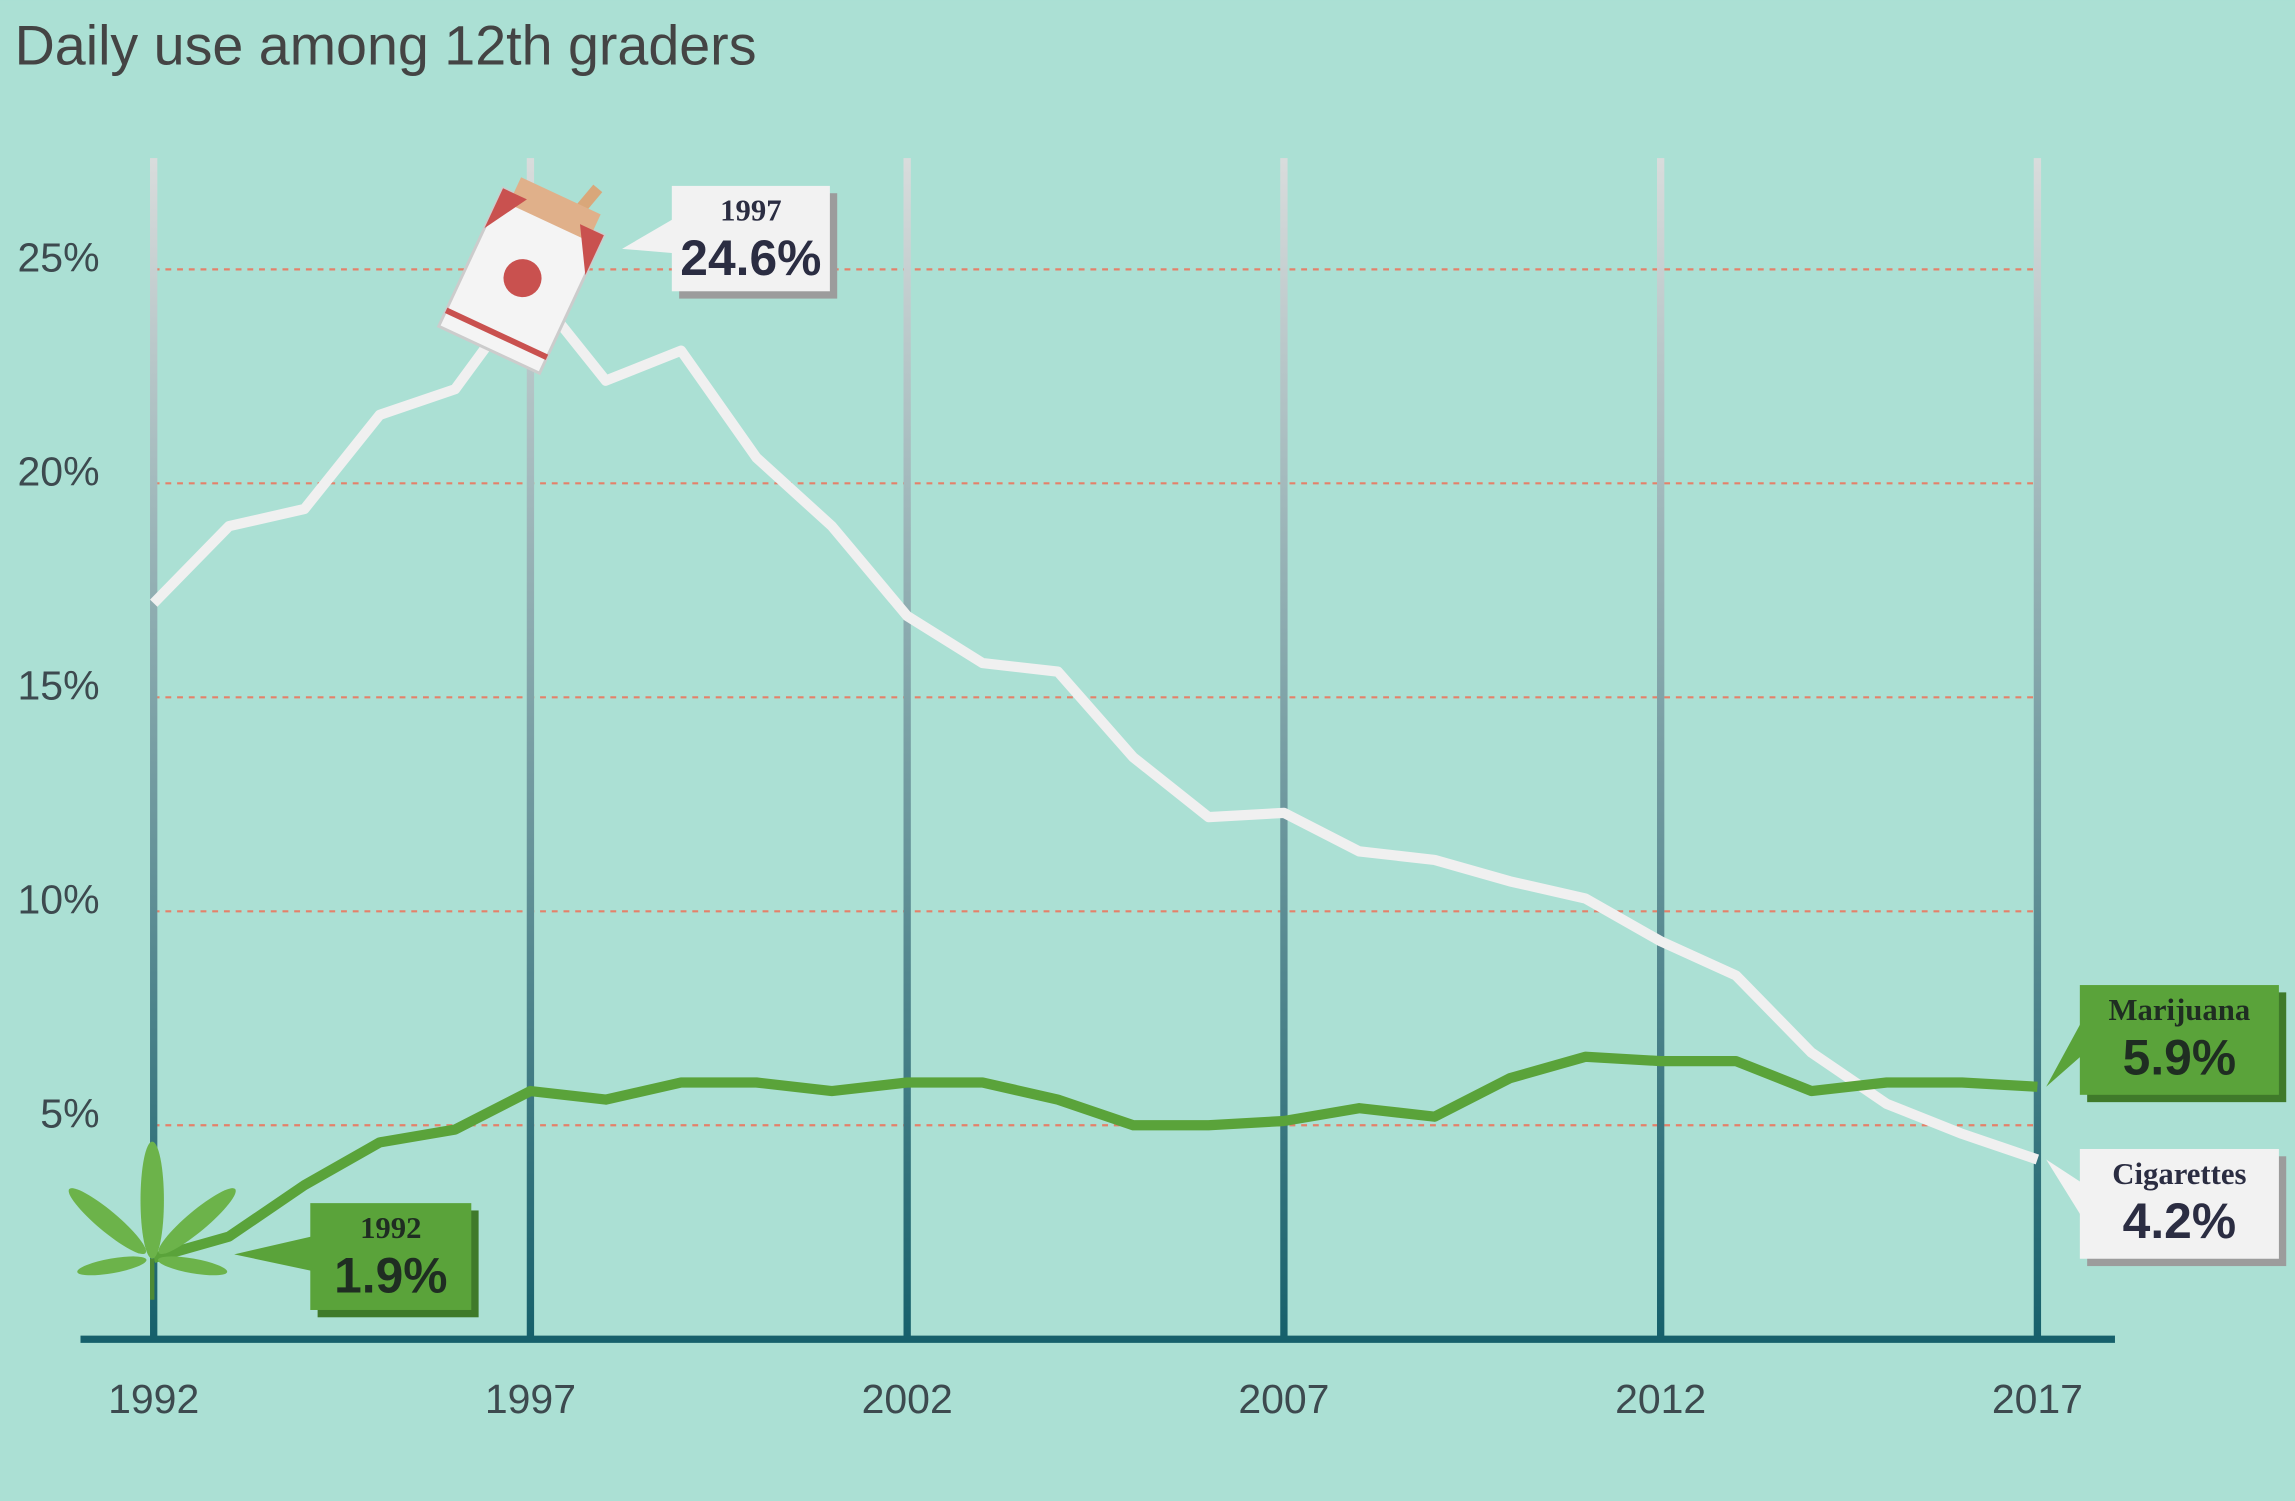 The width and height of the screenshot is (2295, 1501). I want to click on x-tick-label: 2007, so click(1283, 1399).